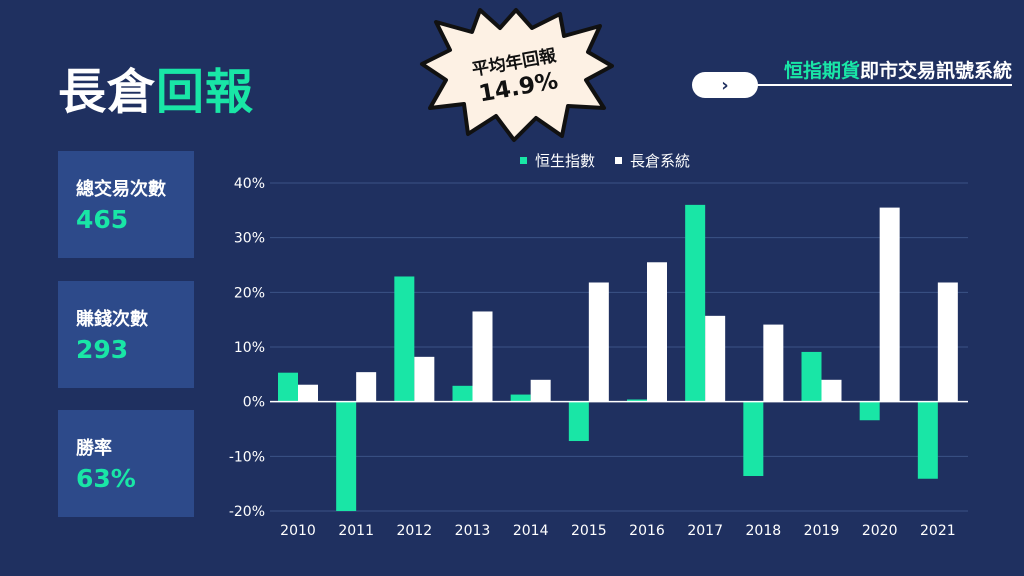 The image size is (1024, 576). What do you see at coordinates (298, 531) in the screenshot?
I see `x-tick-label: 2010` at bounding box center [298, 531].